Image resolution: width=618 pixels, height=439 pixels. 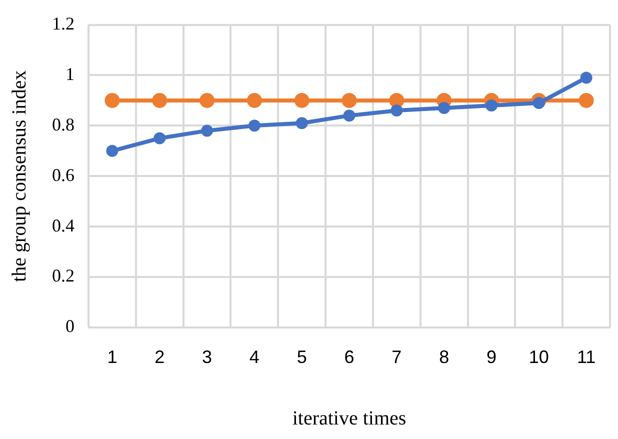 I want to click on y-axis-title: the group consensus index, so click(x=19, y=176).